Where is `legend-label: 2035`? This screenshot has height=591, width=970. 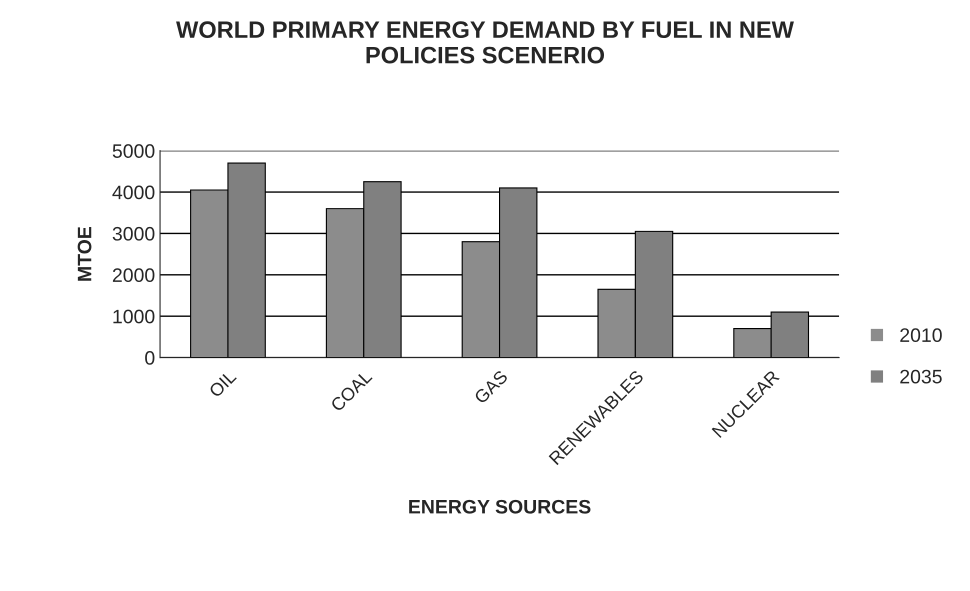 legend-label: 2035 is located at coordinates (921, 377).